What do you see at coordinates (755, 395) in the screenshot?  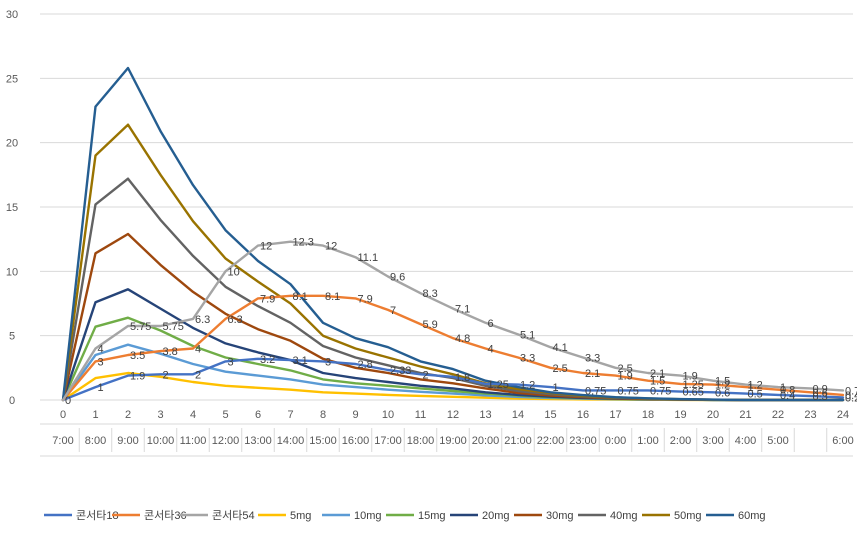 I see `data-label: 0.5` at bounding box center [755, 395].